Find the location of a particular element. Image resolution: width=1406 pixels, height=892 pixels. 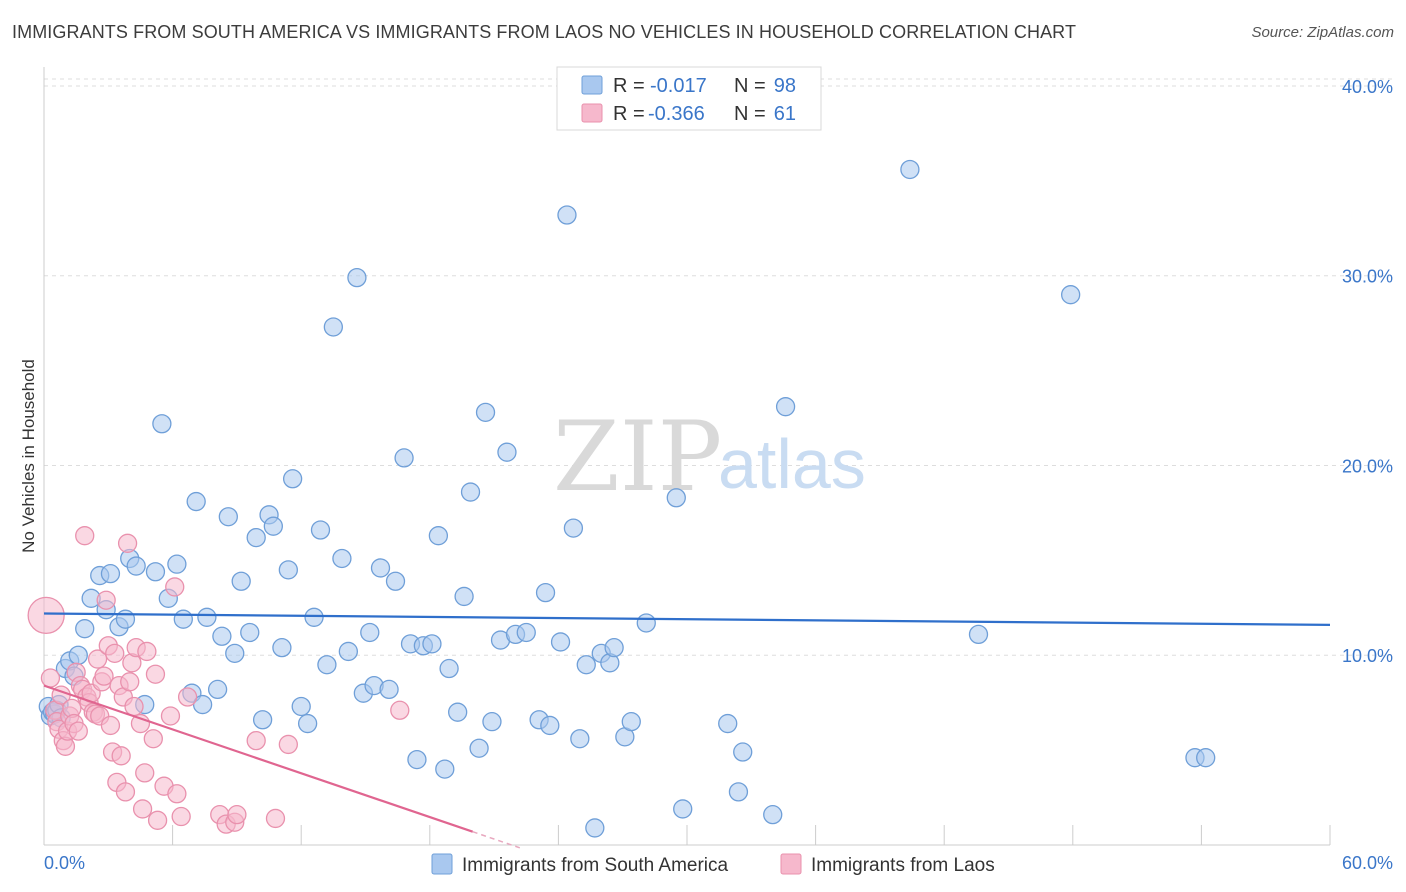

chart-source: Source: ZipAtlas.com is located at coordinates (1322, 32).